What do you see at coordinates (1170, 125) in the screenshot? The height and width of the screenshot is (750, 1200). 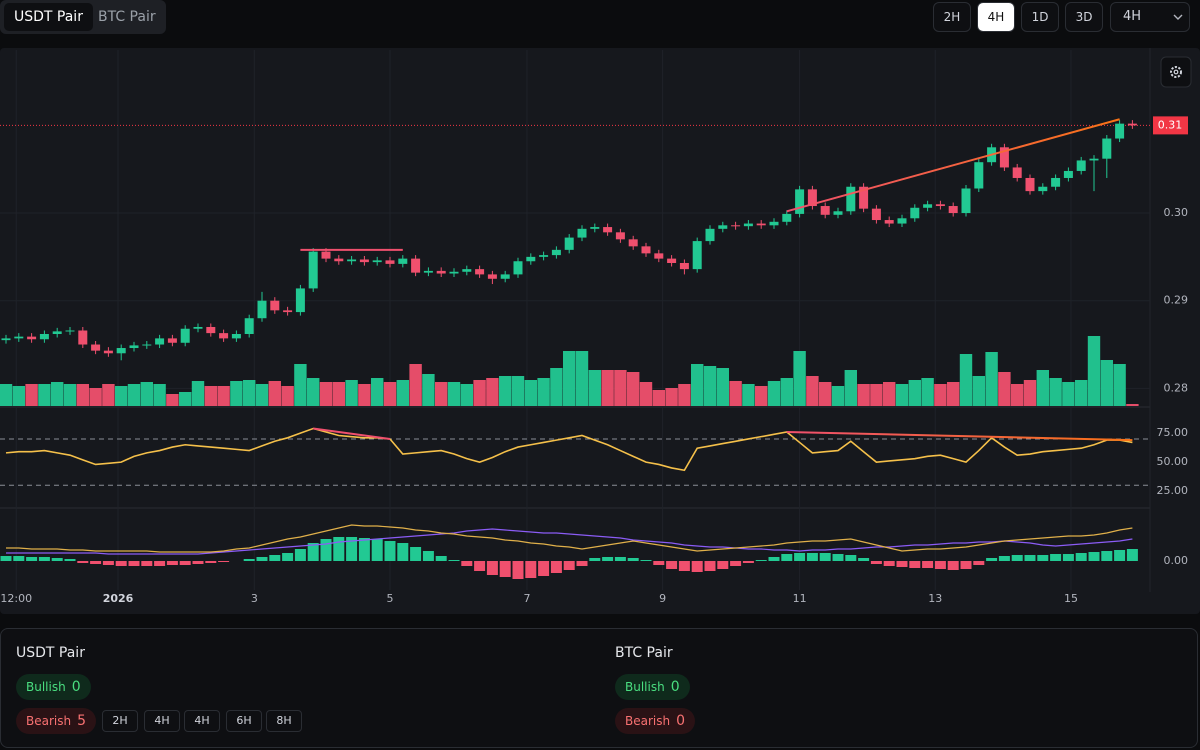 I see `last-price-box` at bounding box center [1170, 125].